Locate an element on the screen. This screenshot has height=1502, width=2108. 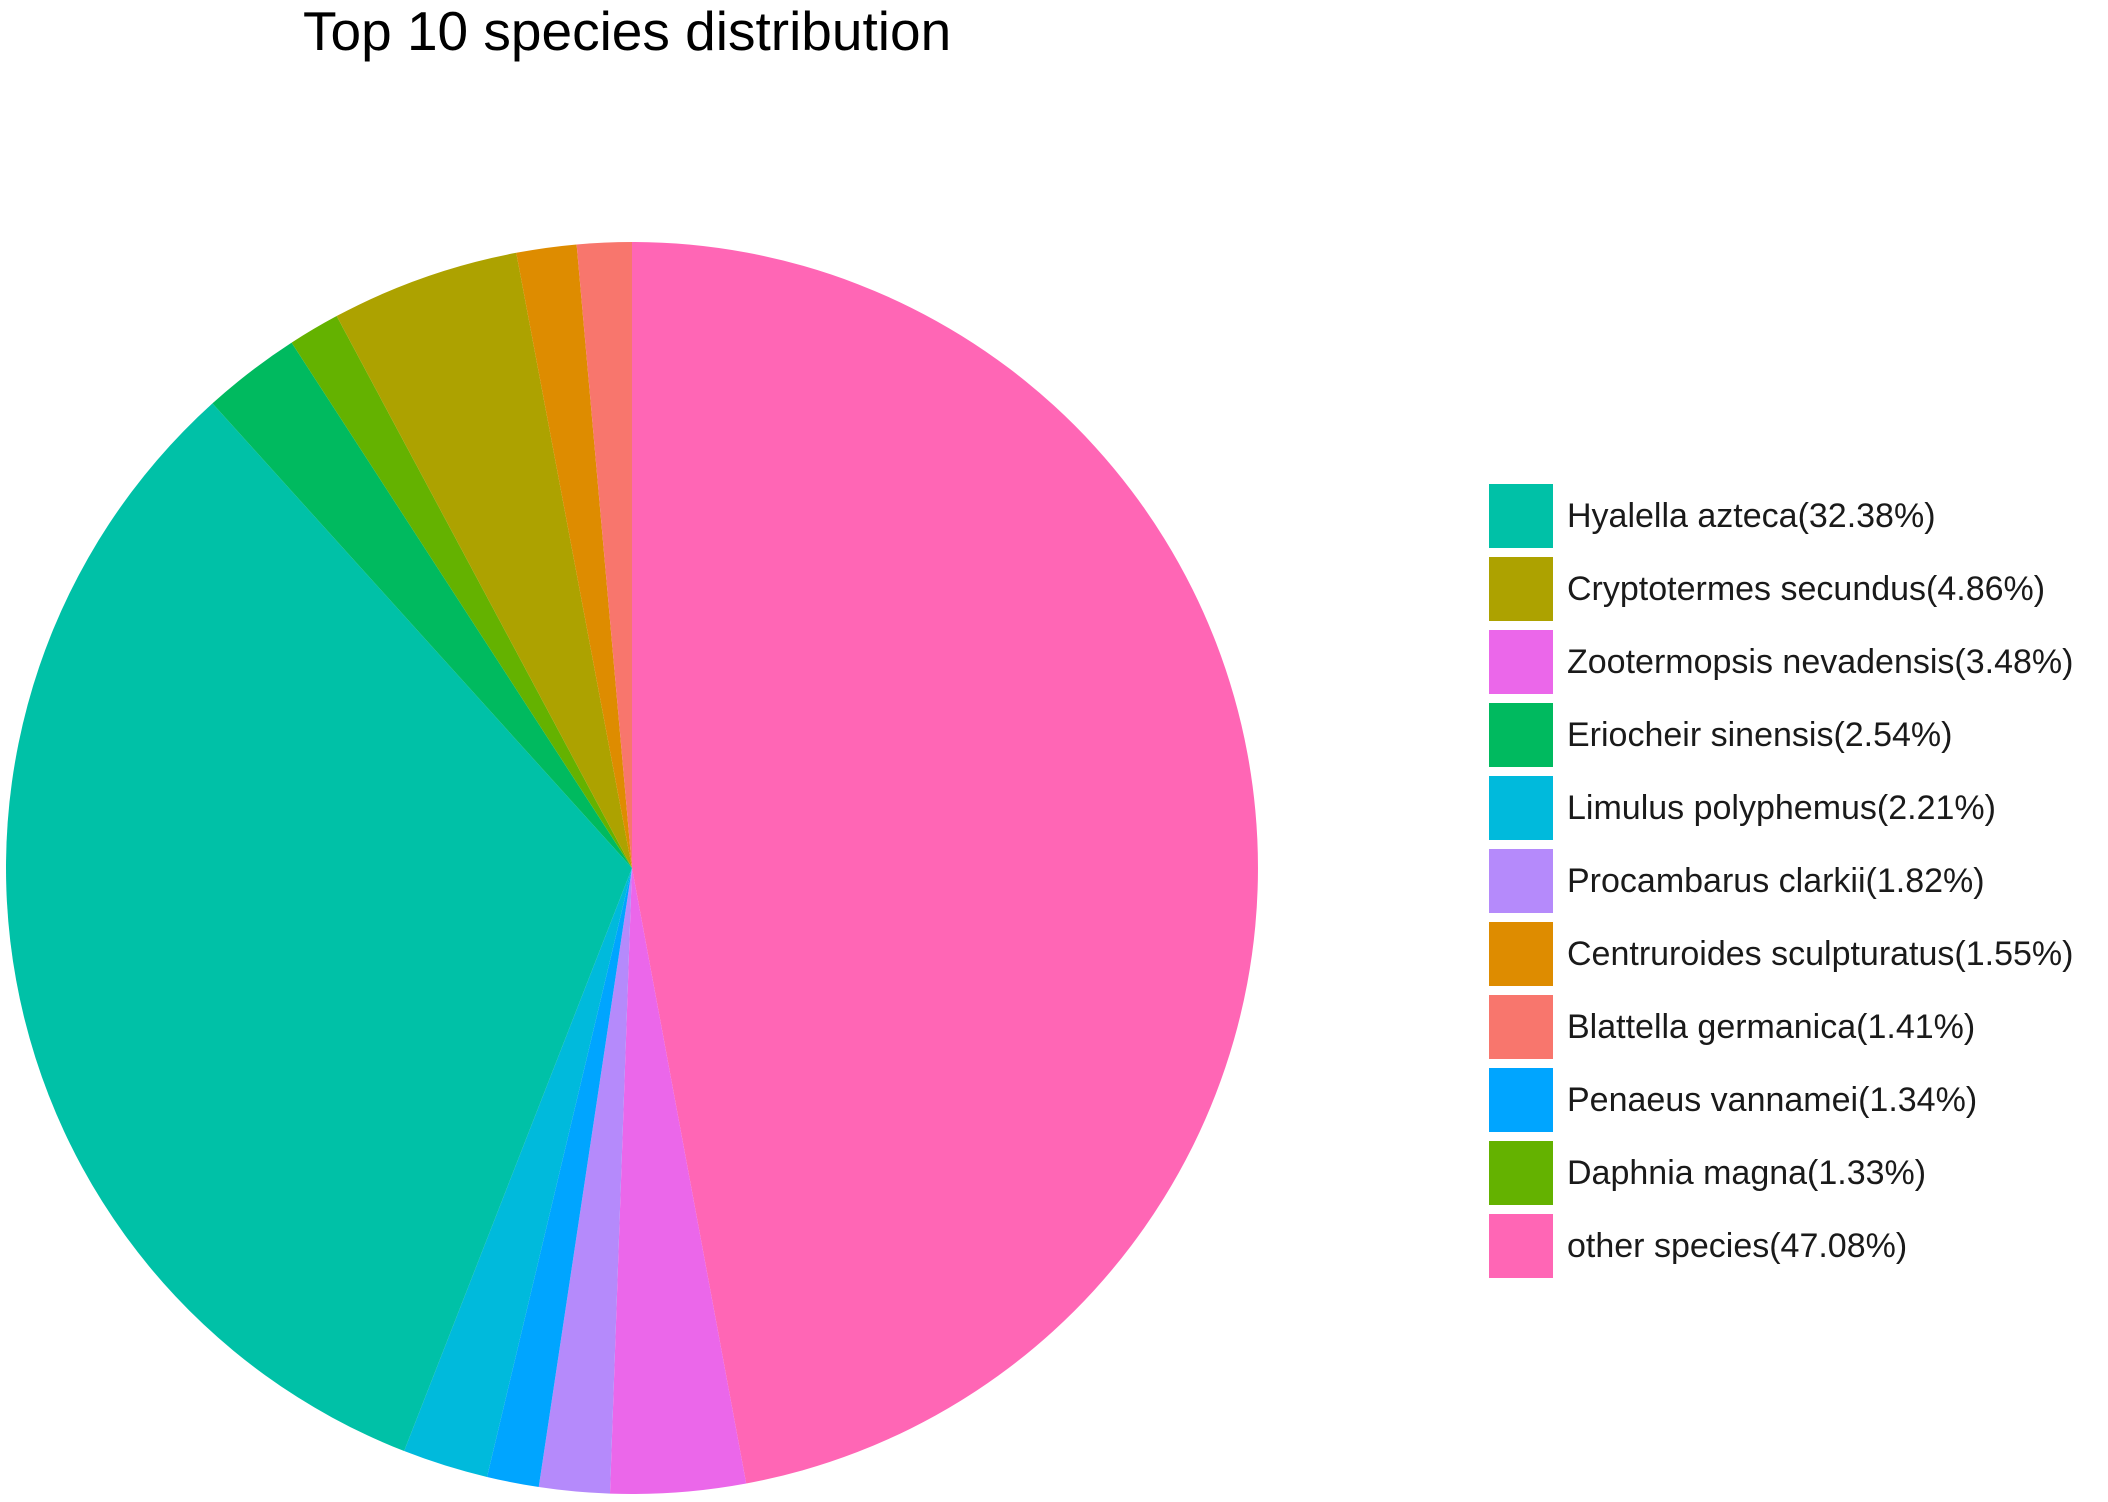
legend-label: Penaeus vannamei(1.34%) is located at coordinates (1772, 1100).